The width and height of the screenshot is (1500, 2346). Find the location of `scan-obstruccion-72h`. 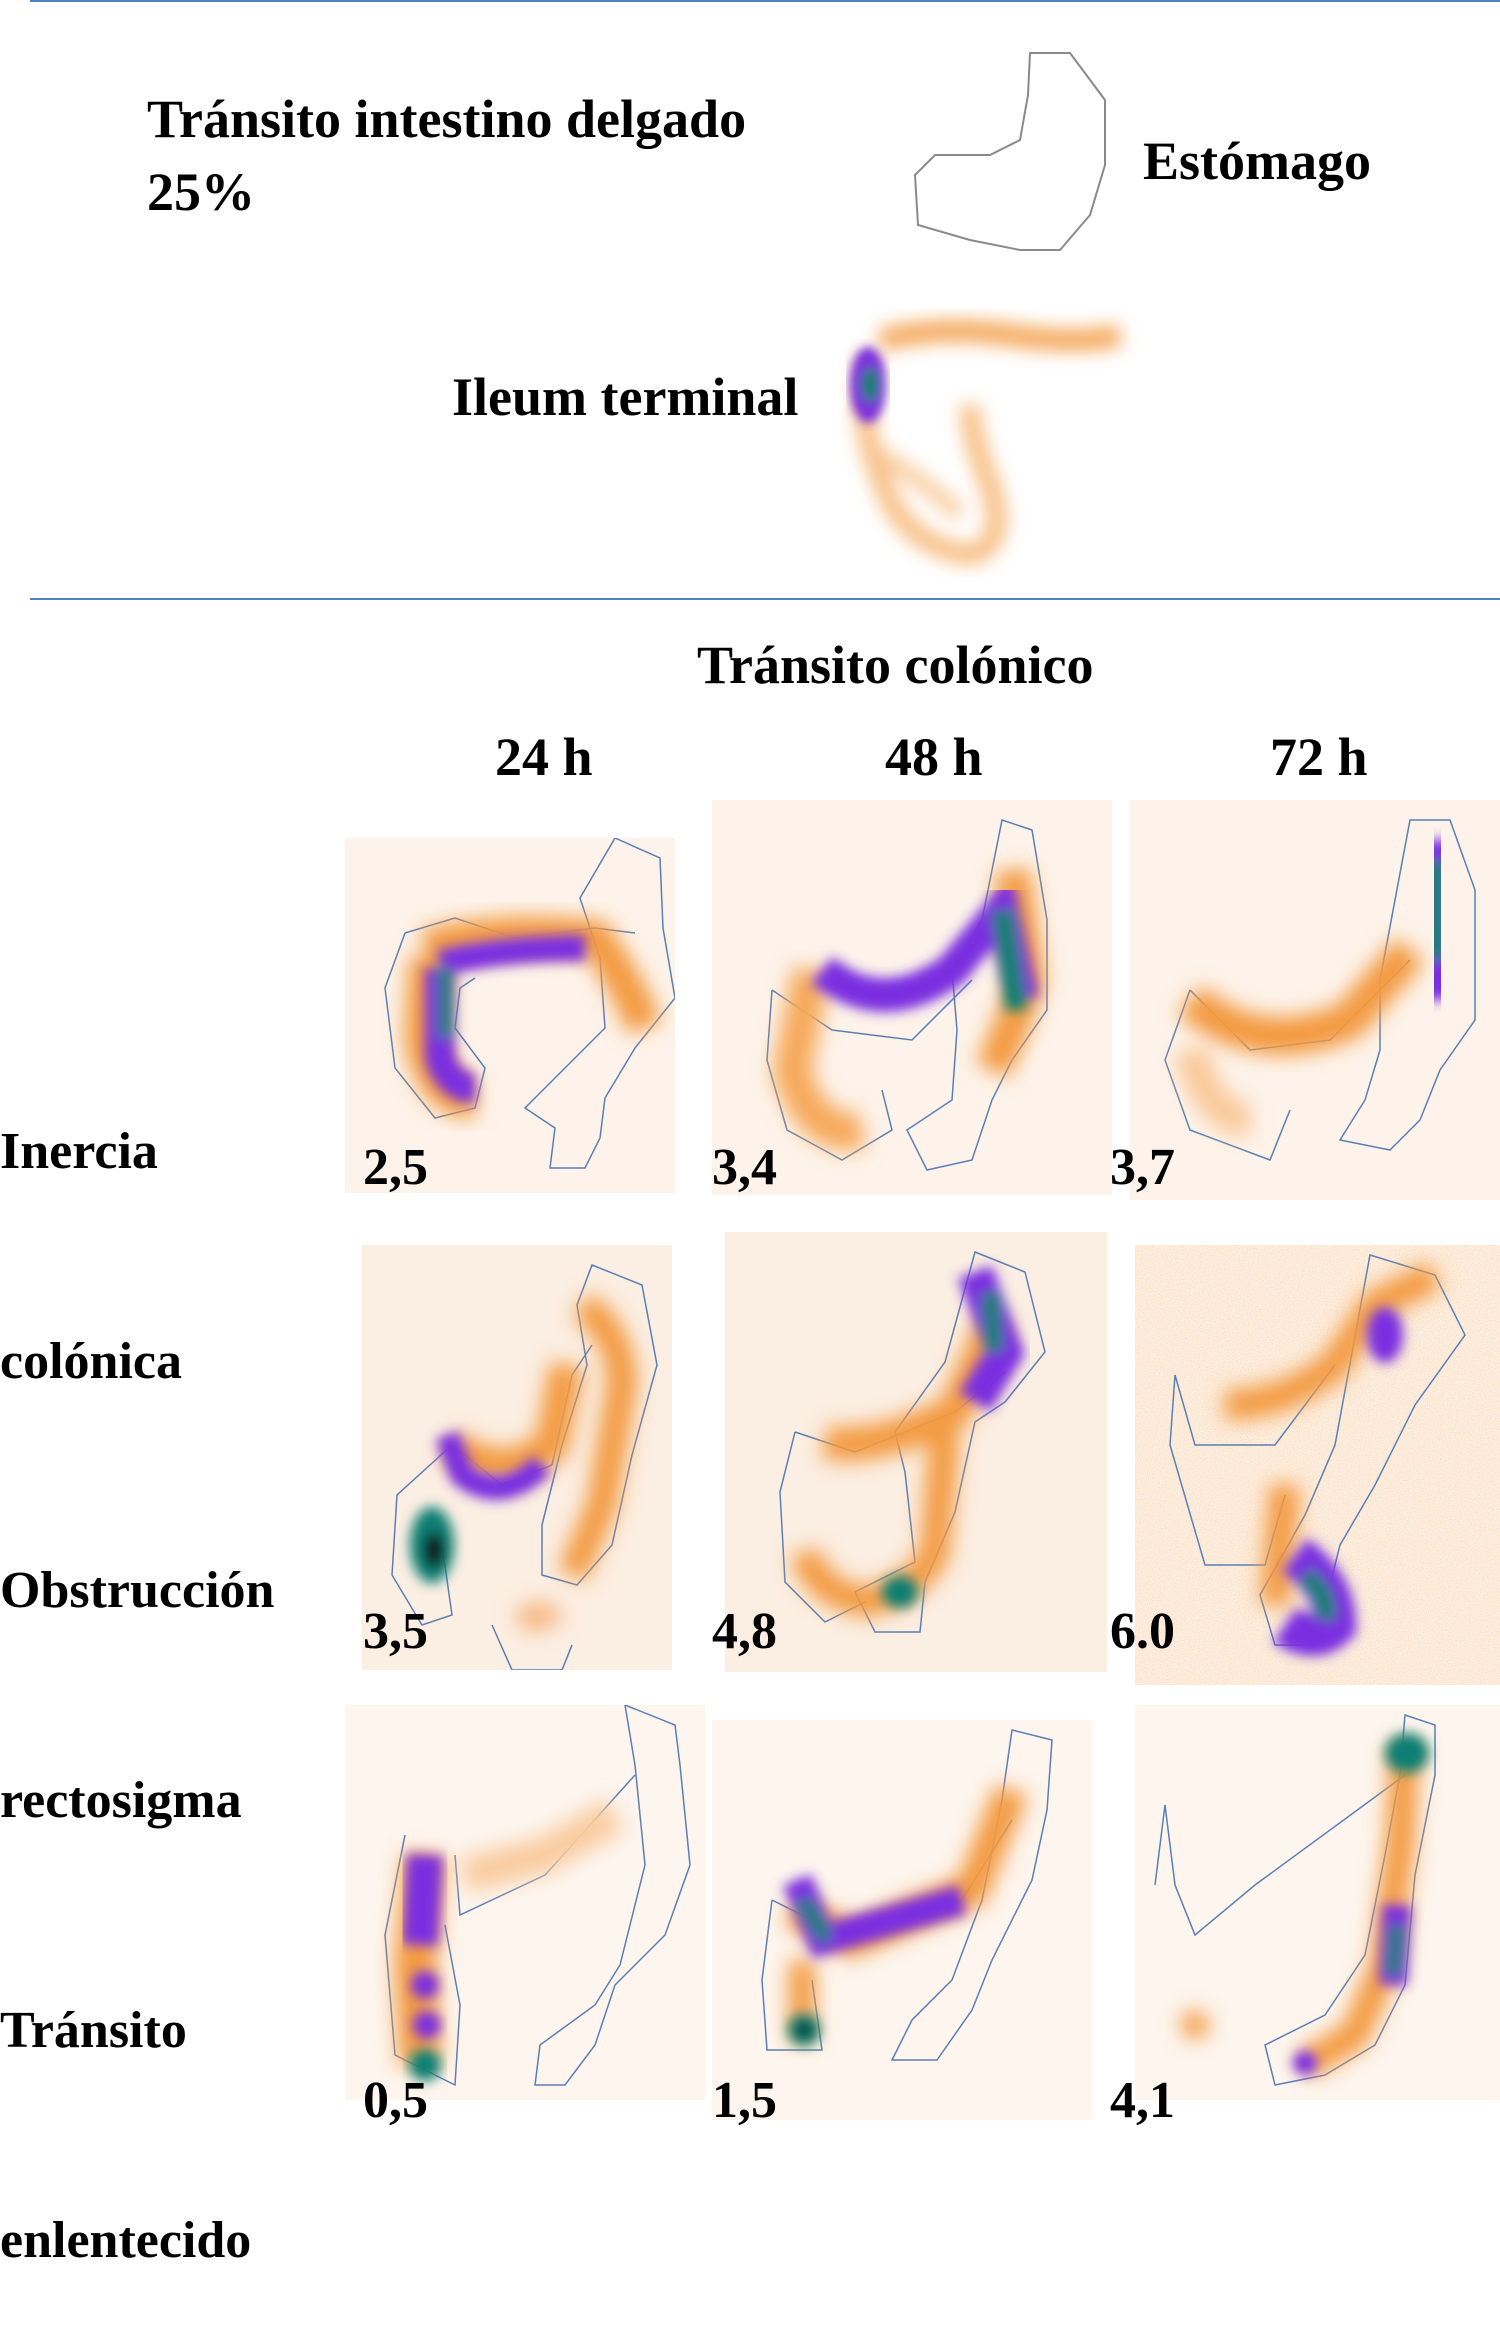

scan-obstruccion-72h is located at coordinates (1317, 1465).